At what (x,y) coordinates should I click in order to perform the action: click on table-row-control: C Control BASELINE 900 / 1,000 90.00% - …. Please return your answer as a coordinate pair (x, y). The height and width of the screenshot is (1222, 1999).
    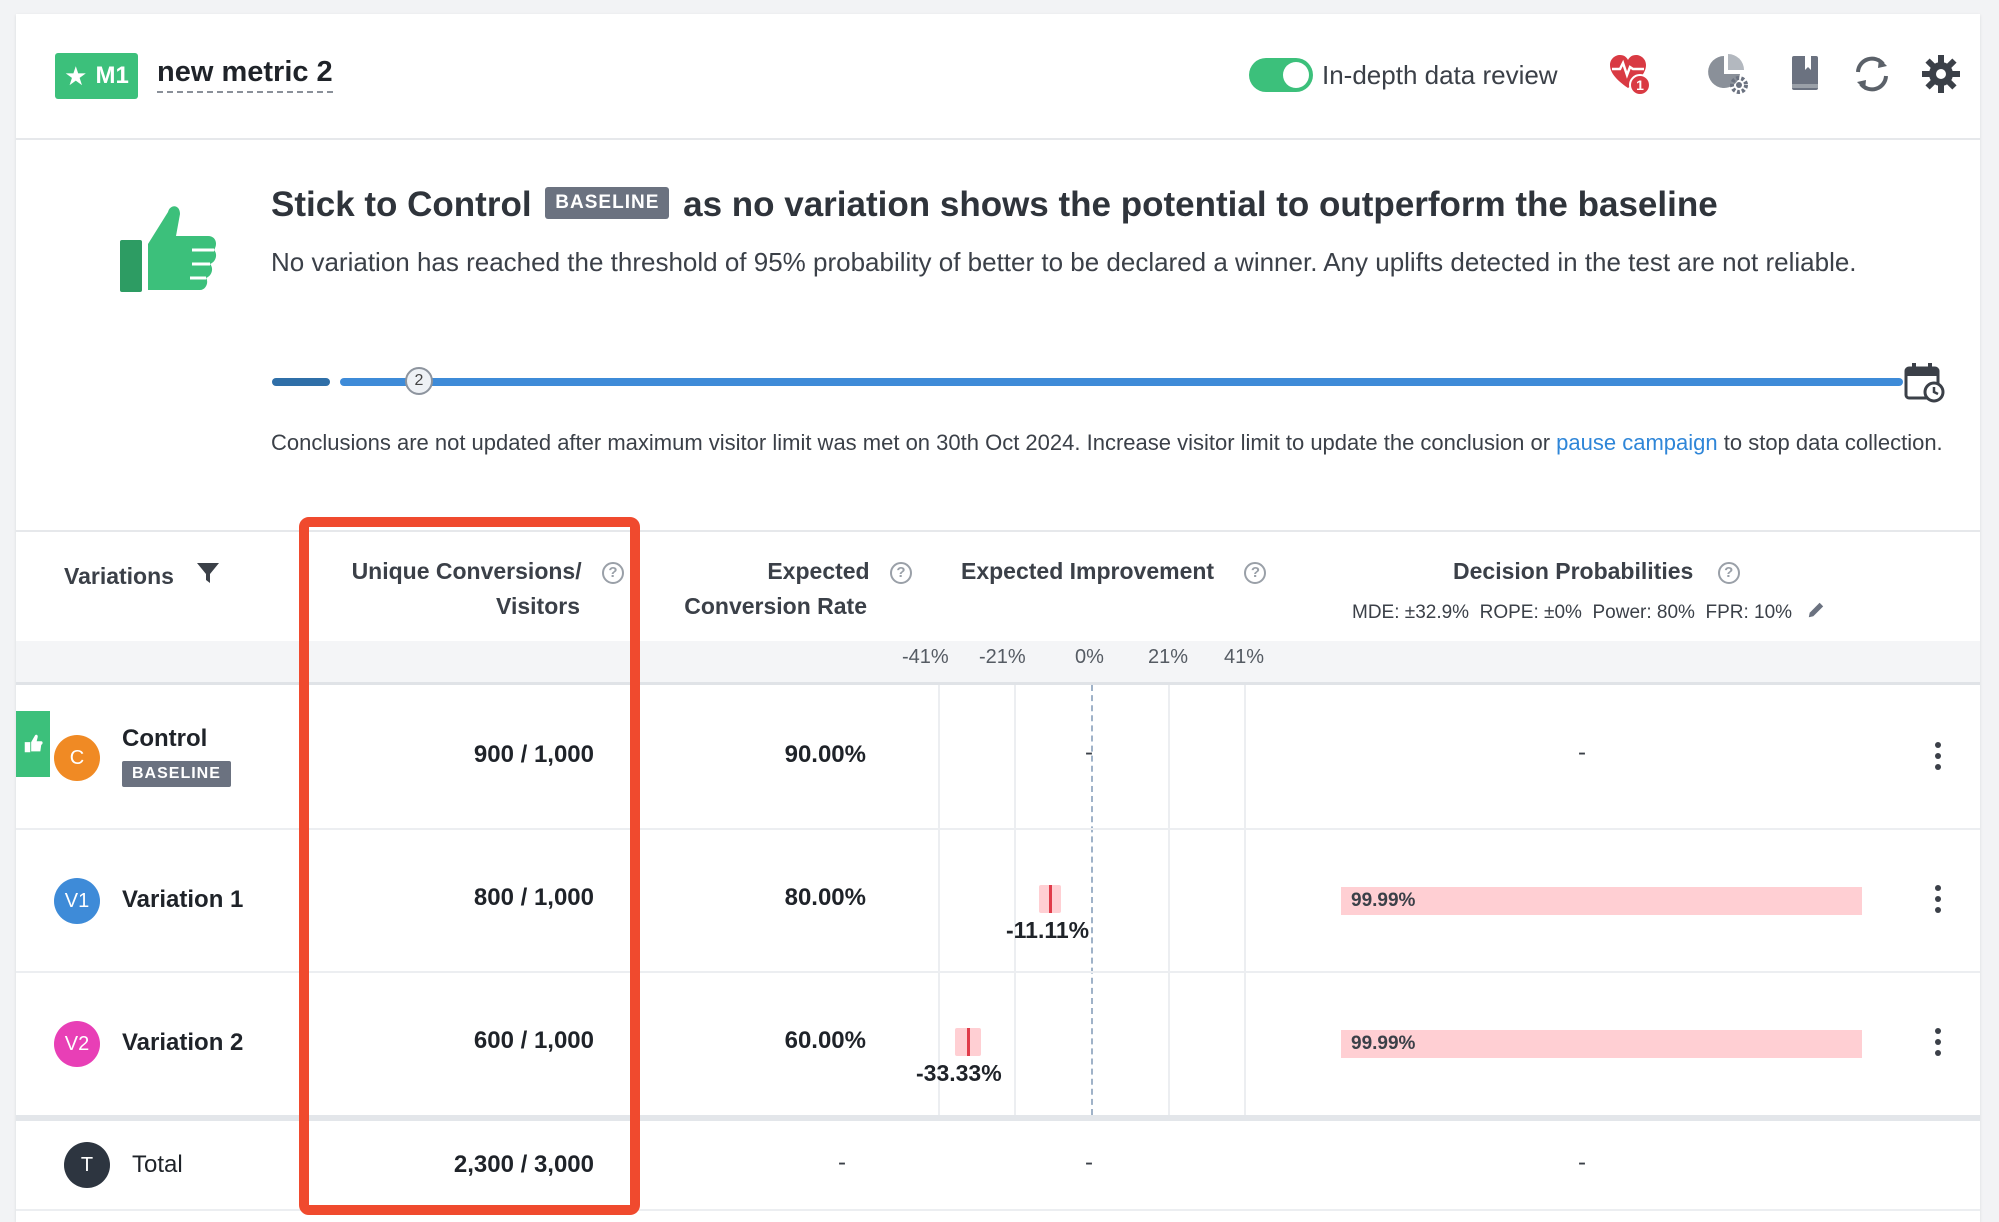
    Looking at the image, I should click on (998, 757).